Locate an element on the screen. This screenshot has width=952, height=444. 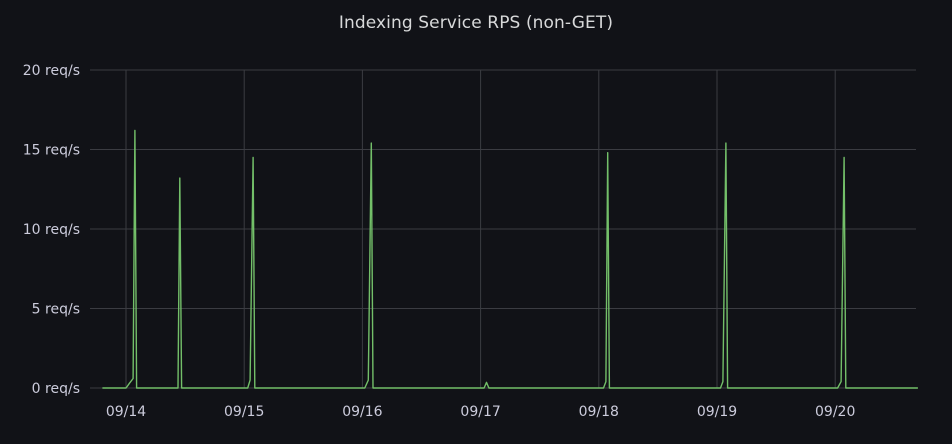
y-axis-labels: 0 req/s 5 req/s 10 req/s 15 req/s 20 req/s is located at coordinates (51, 230).